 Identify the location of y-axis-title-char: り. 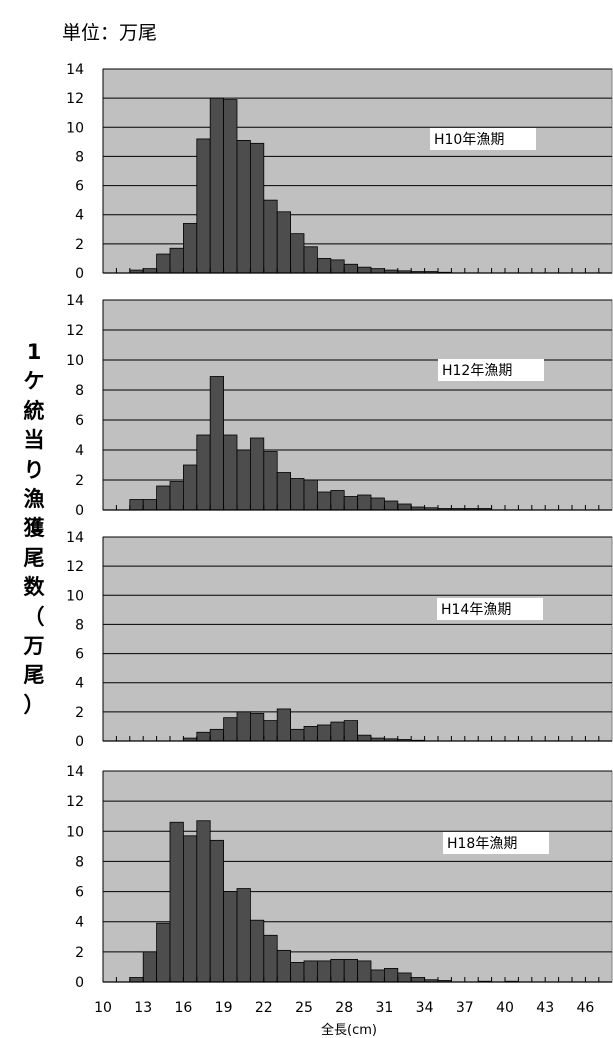
(34, 469).